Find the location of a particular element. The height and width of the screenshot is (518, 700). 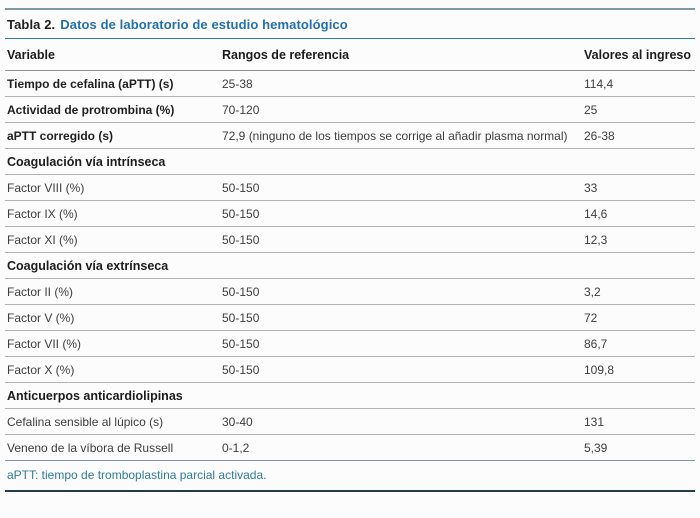

admission-value-cell: 114,4 is located at coordinates (638, 83).